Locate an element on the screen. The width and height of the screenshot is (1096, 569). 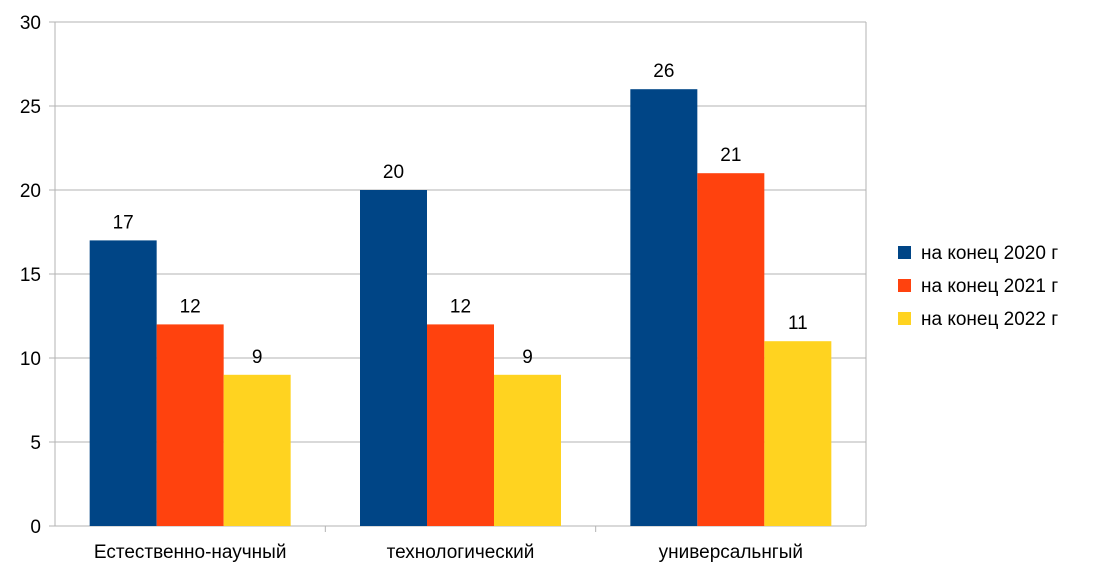
x-category-label: универсальнгый is located at coordinates (731, 552).